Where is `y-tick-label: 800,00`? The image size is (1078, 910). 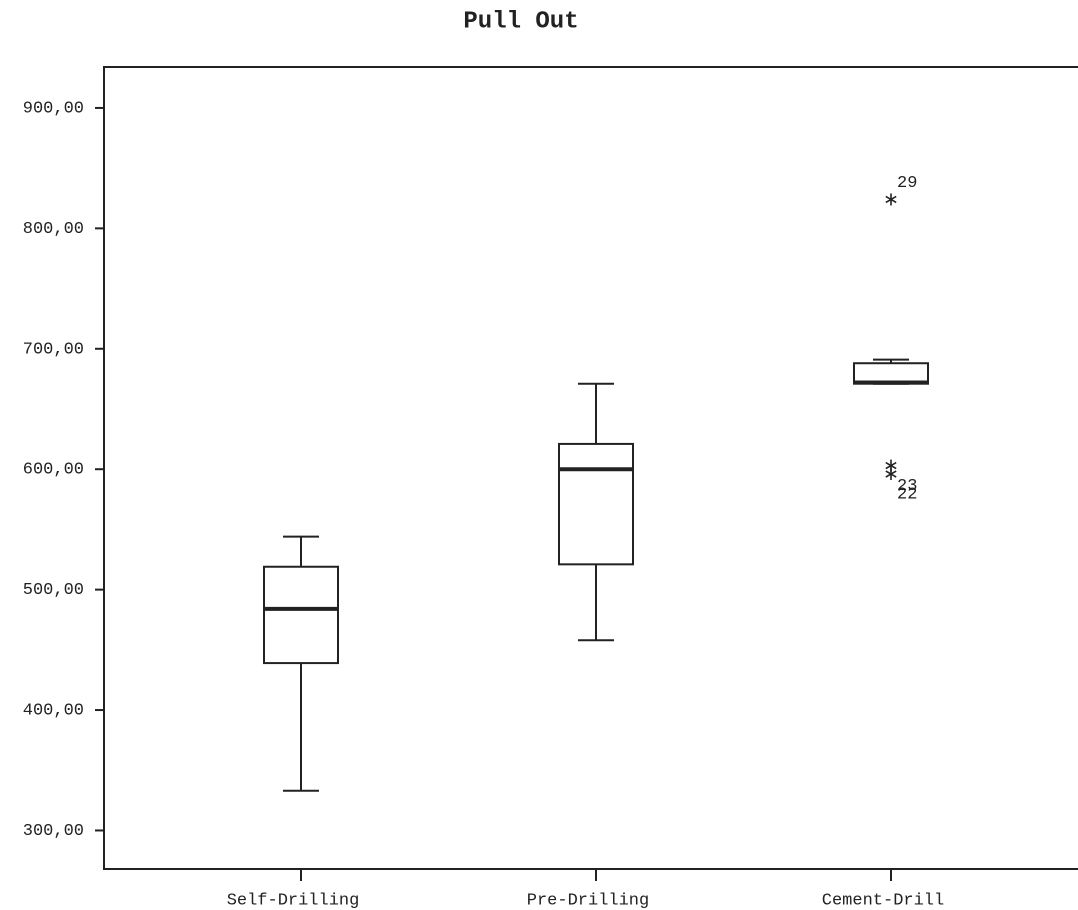 y-tick-label: 800,00 is located at coordinates (53, 229).